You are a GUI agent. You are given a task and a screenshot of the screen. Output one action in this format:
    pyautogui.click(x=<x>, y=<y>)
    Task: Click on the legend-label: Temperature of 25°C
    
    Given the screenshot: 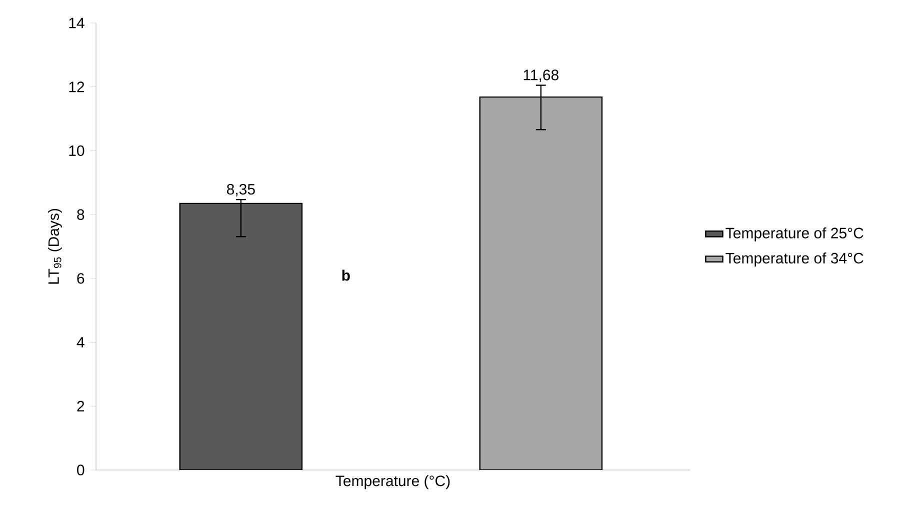 What is the action you would take?
    pyautogui.click(x=795, y=234)
    